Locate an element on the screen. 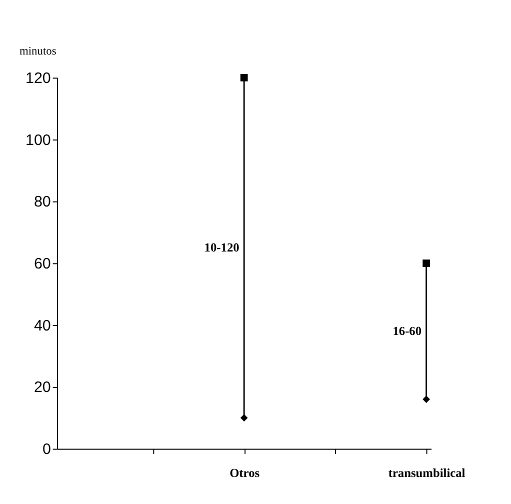 The height and width of the screenshot is (504, 511). y-tick-label: 80 is located at coordinates (42, 202).